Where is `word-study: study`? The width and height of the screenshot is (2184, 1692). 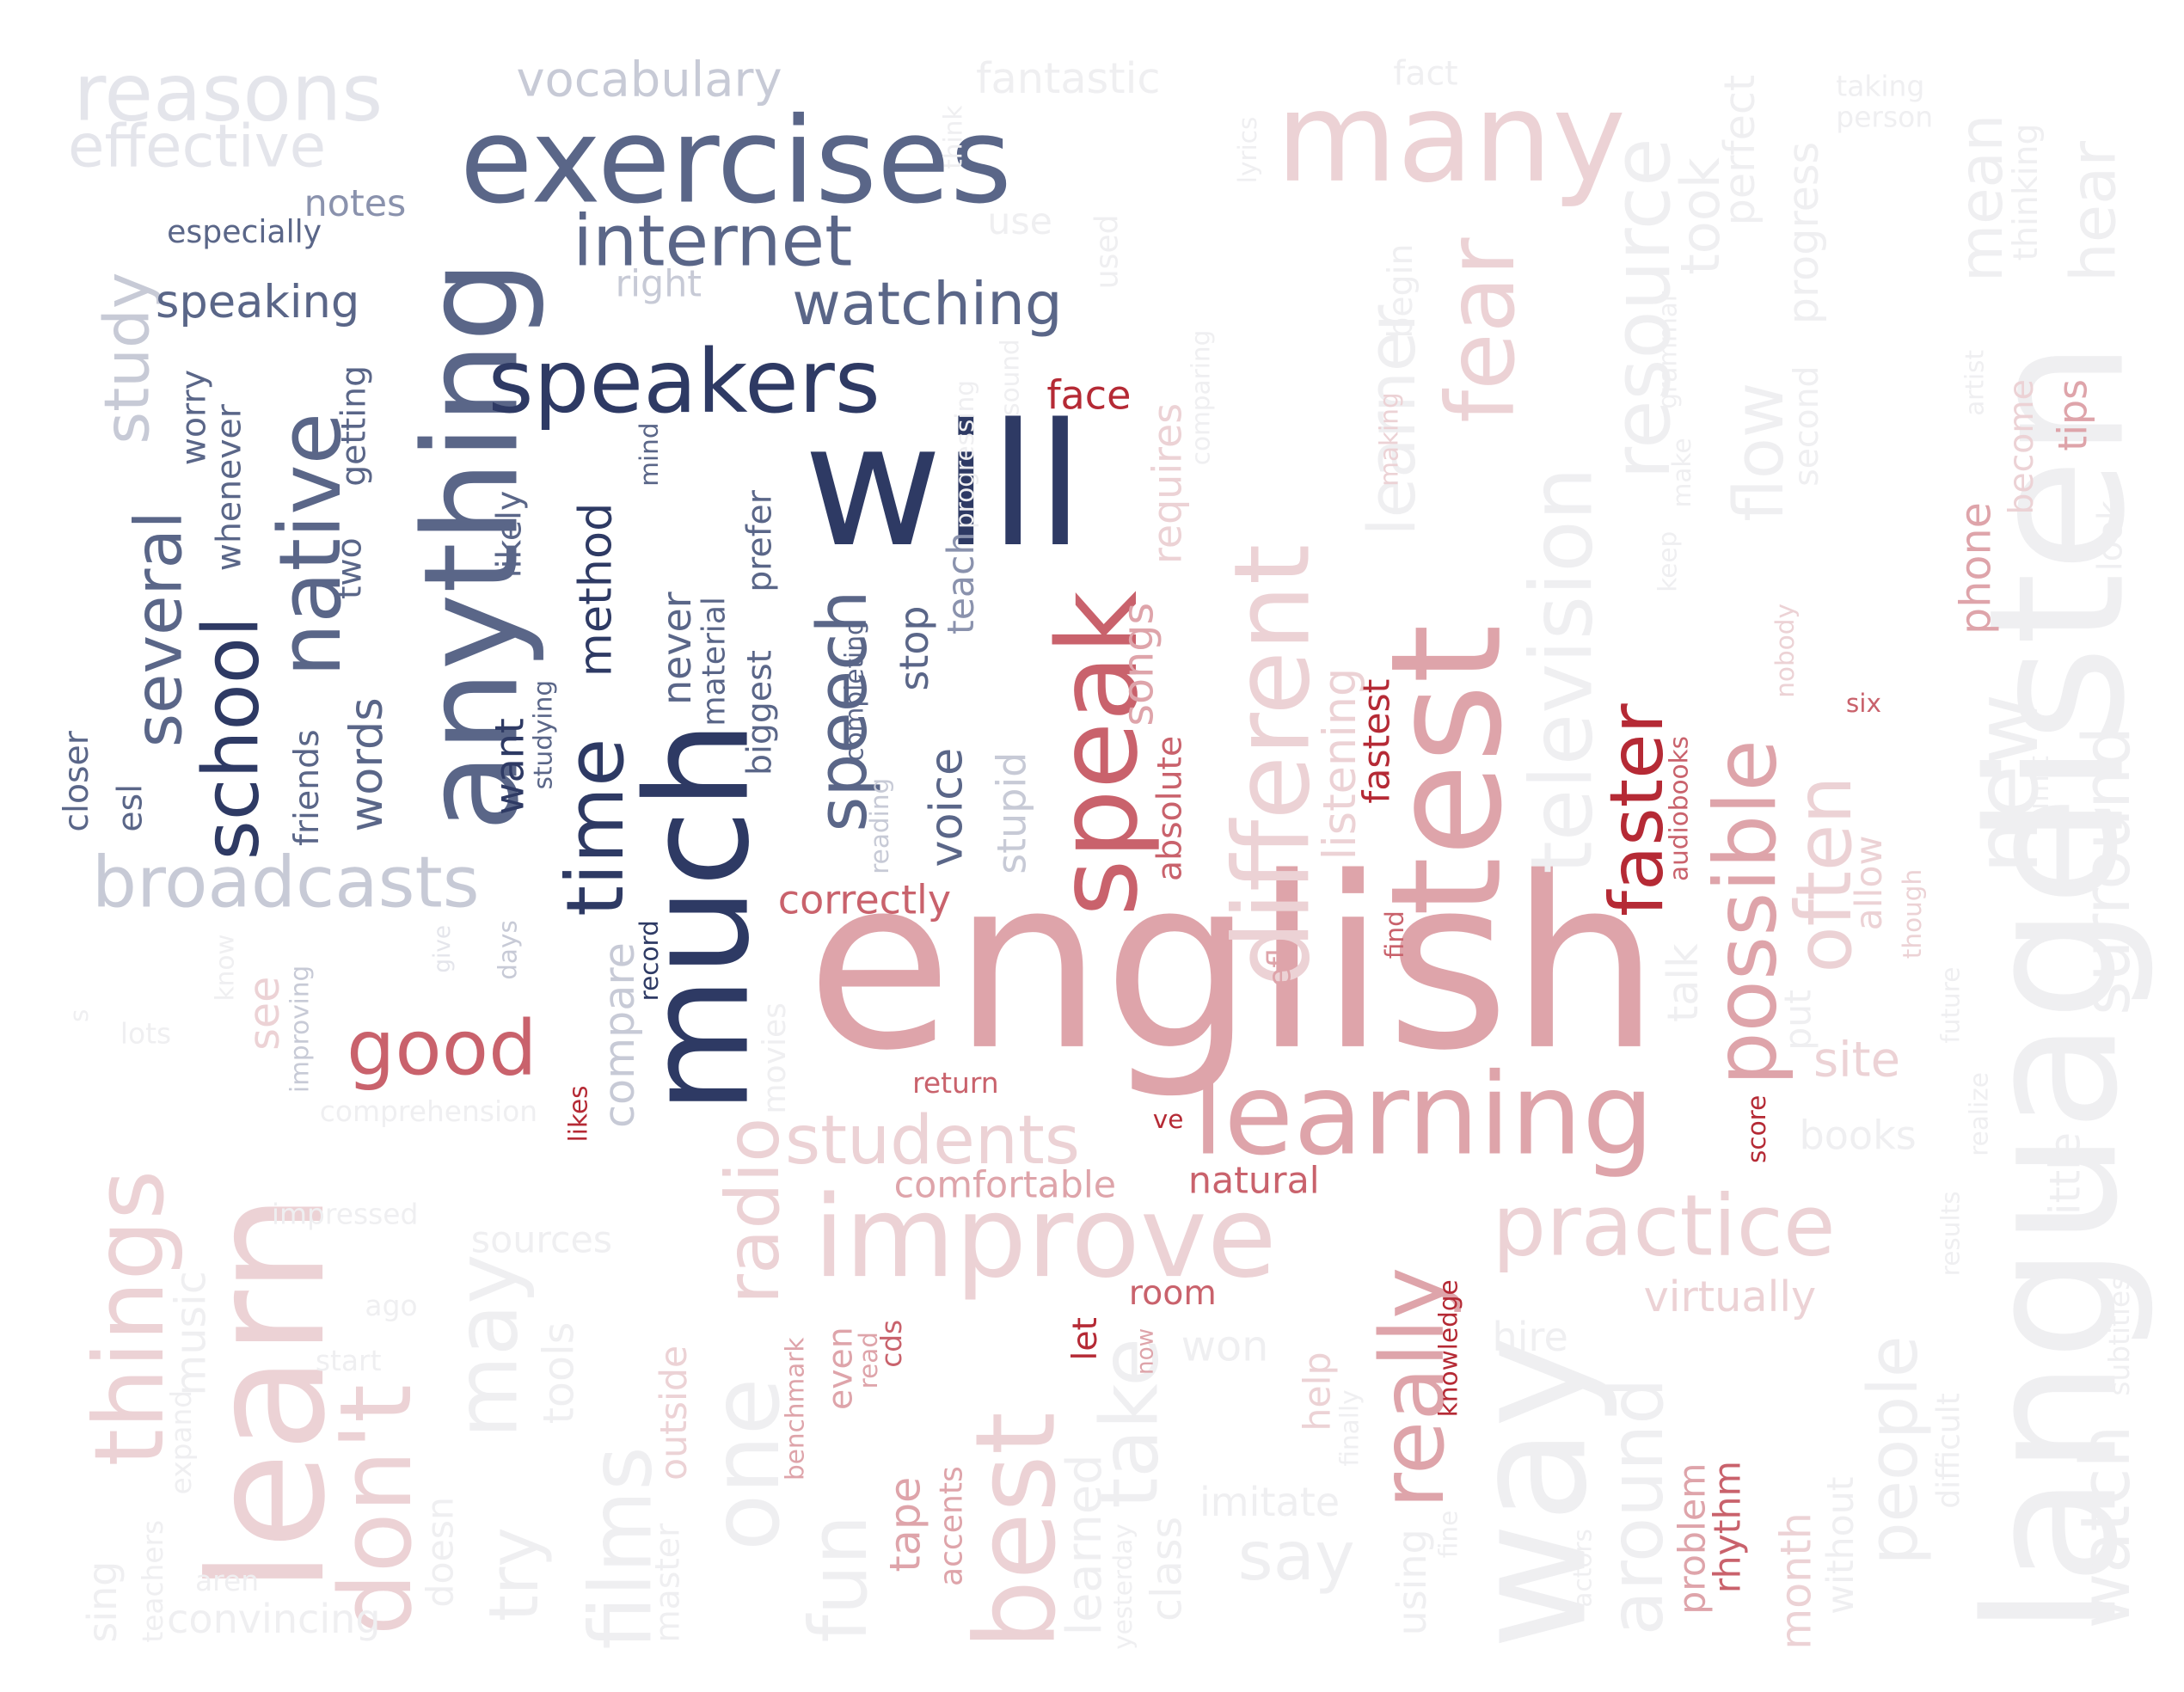 word-study: study is located at coordinates (128, 358).